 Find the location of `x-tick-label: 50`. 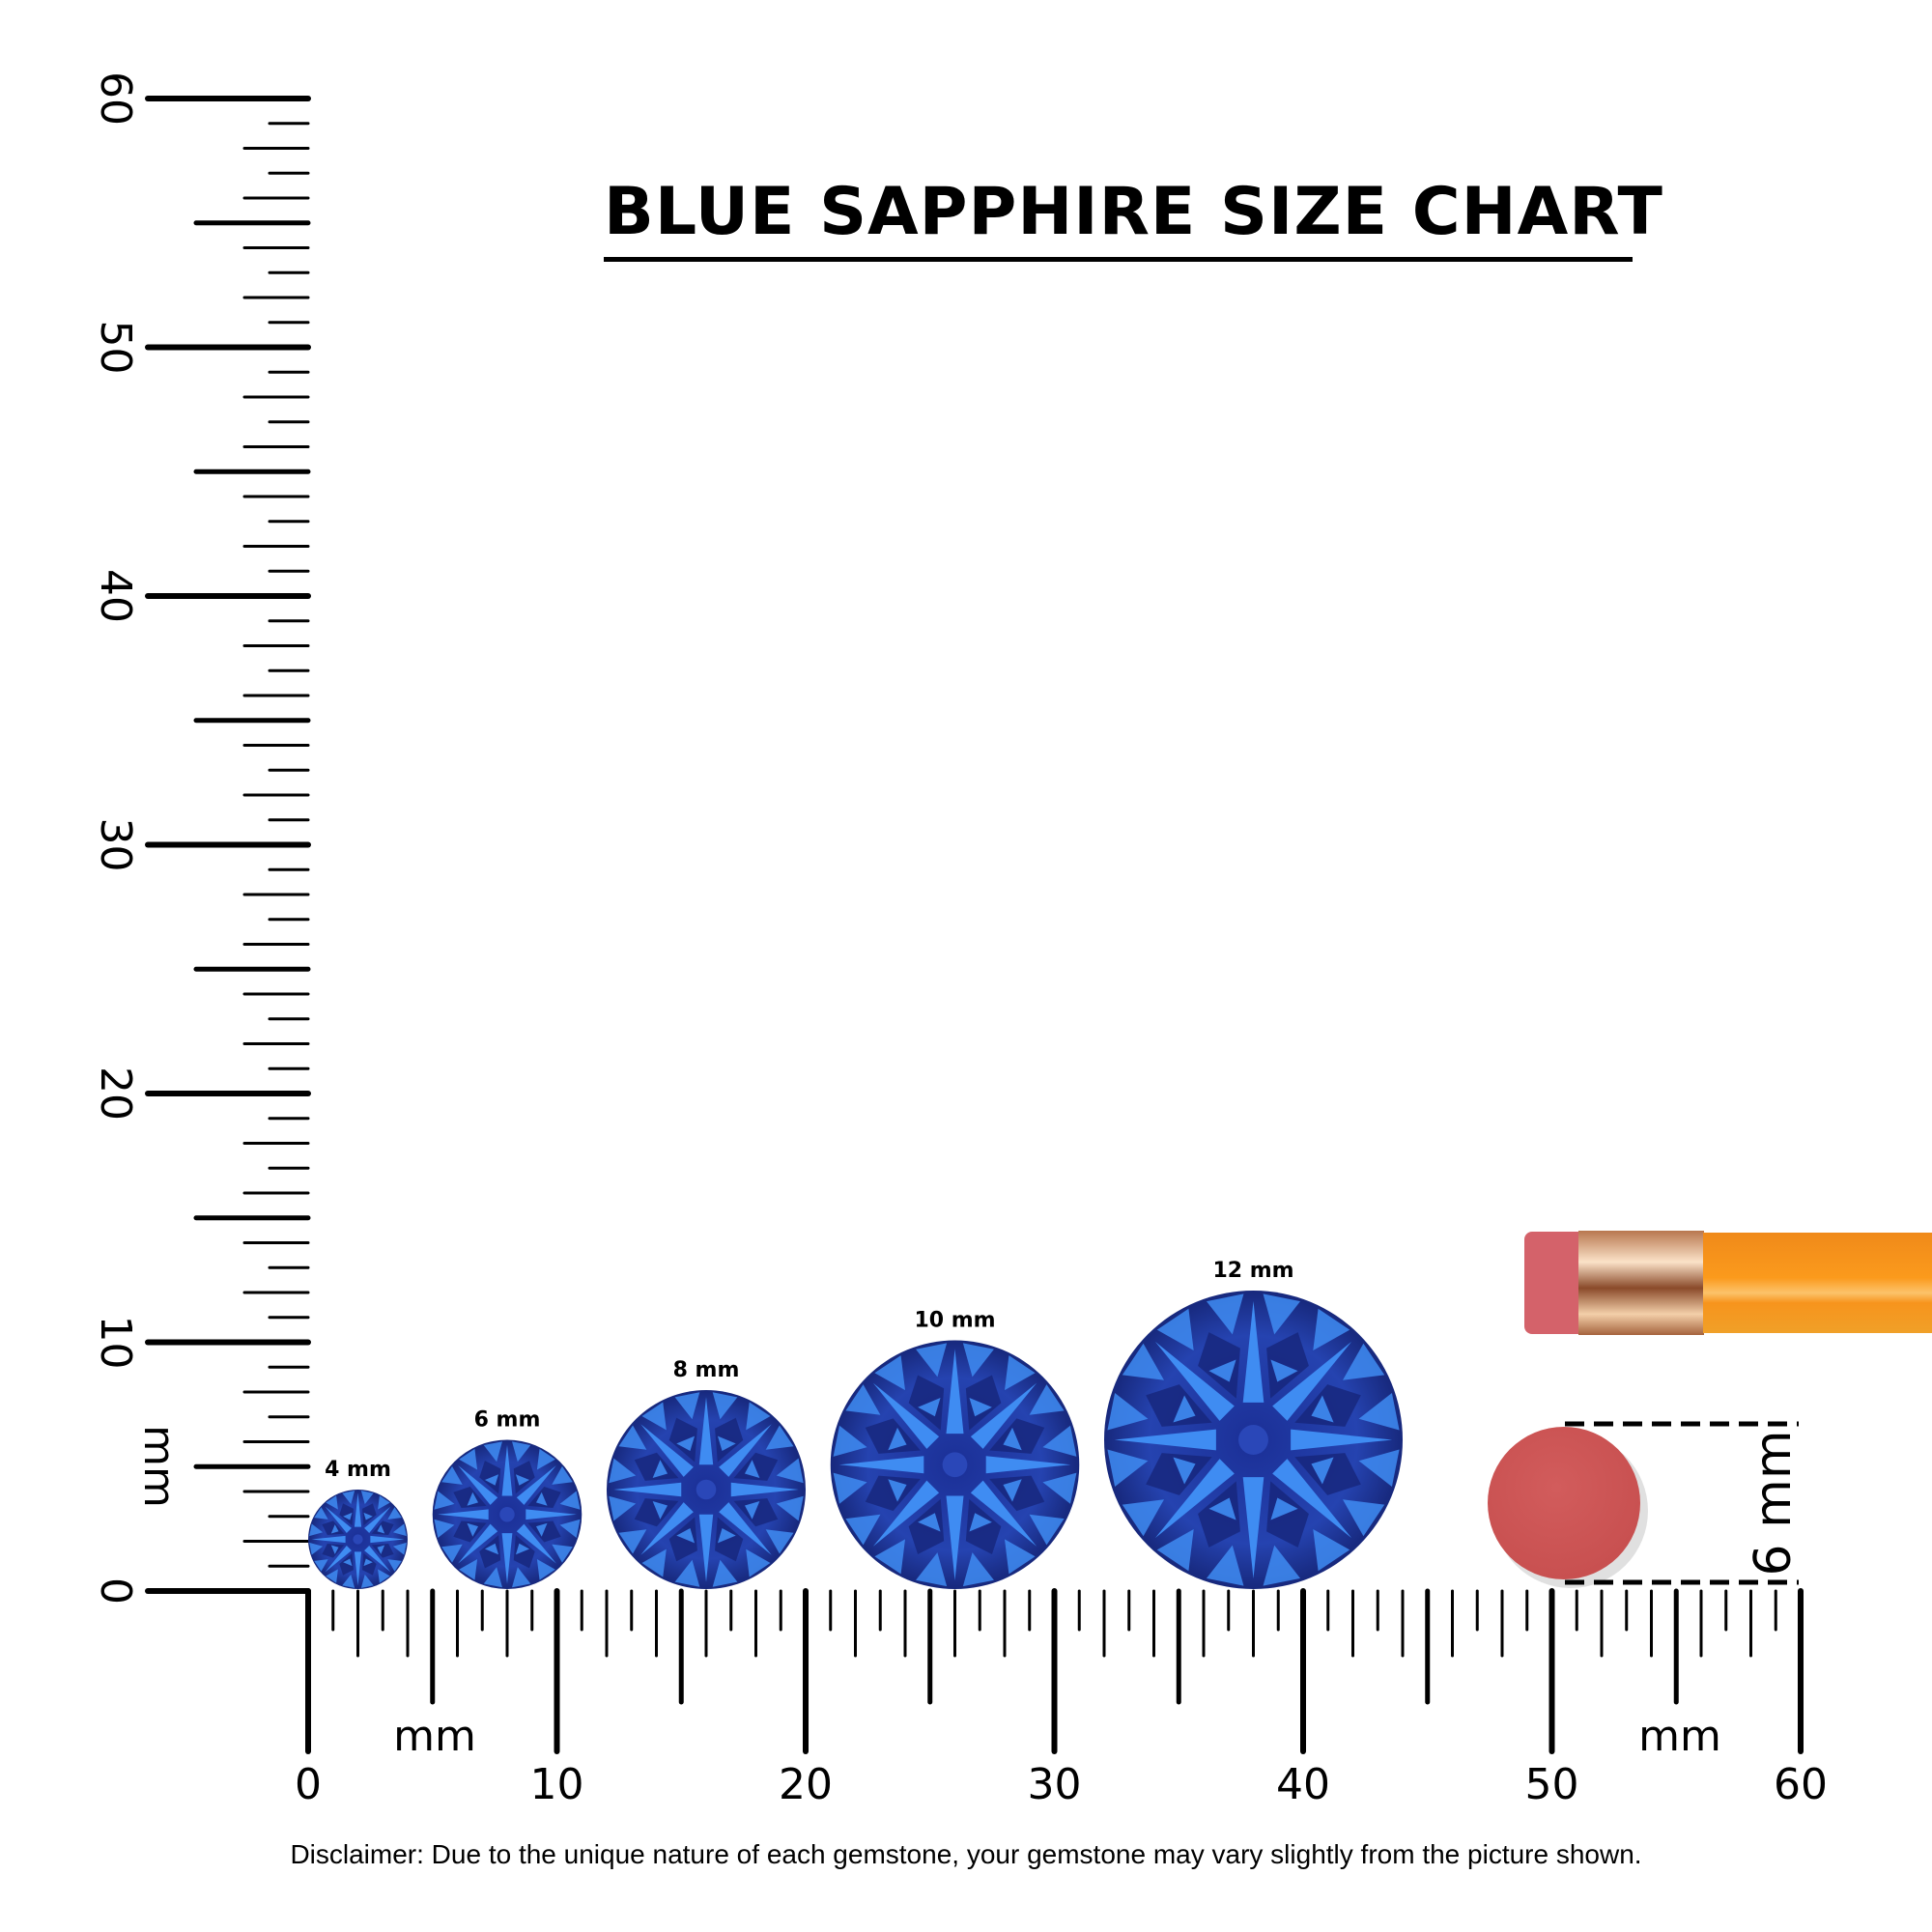

x-tick-label: 50 is located at coordinates (1552, 1784).